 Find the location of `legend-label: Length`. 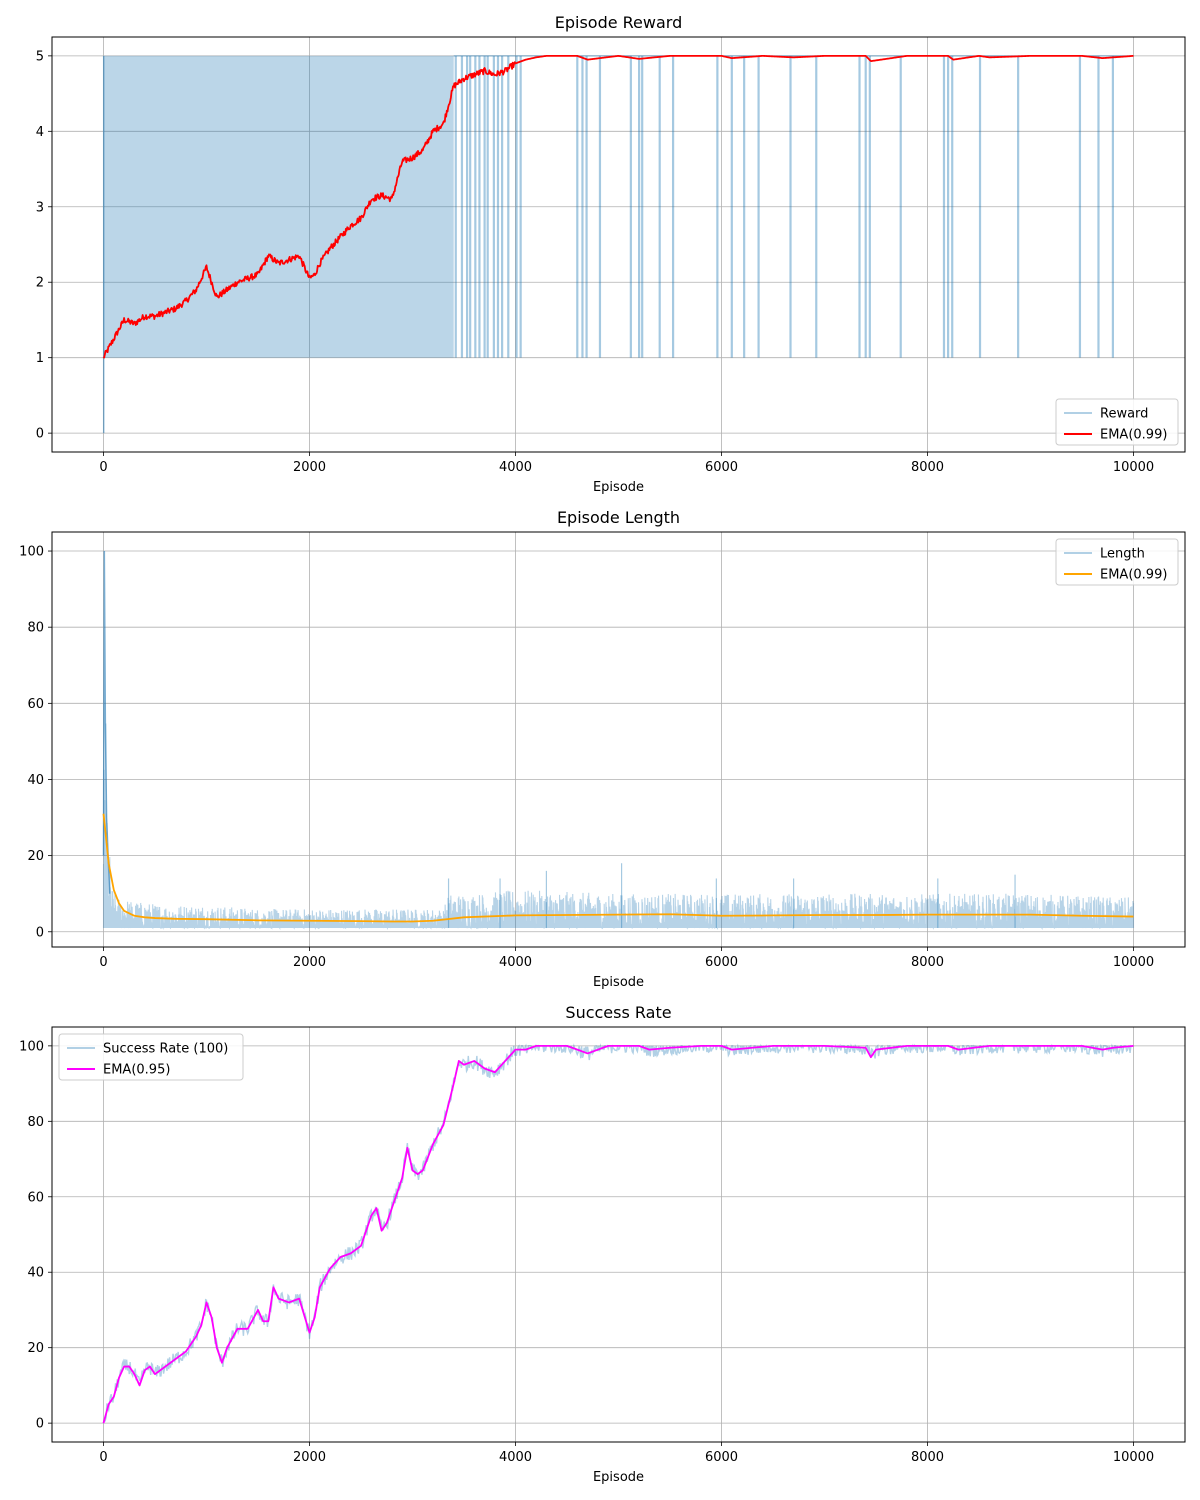

legend-label: Length is located at coordinates (1122, 554).